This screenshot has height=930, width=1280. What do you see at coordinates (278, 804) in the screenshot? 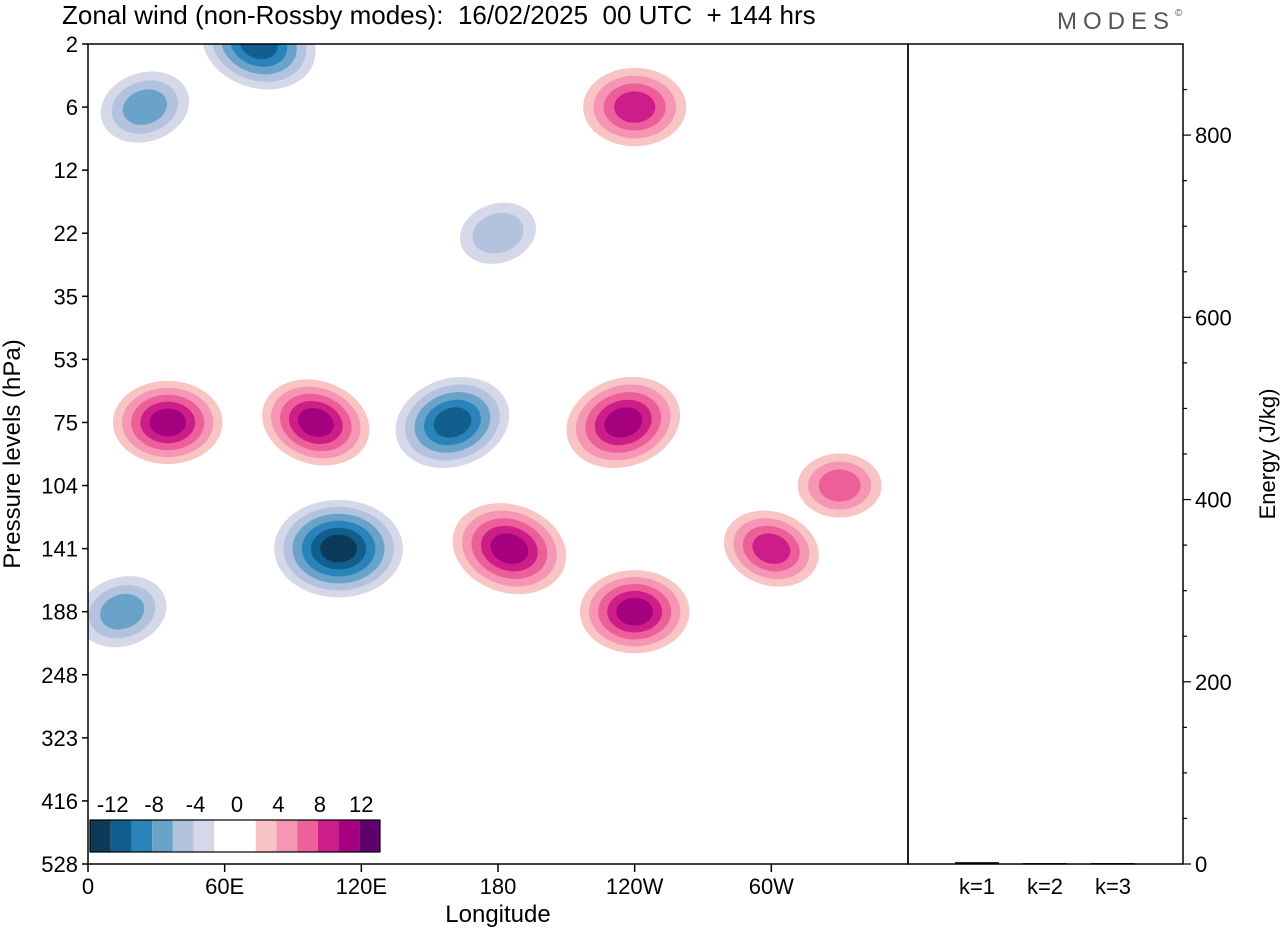
I see `colorbar-label: 4` at bounding box center [278, 804].